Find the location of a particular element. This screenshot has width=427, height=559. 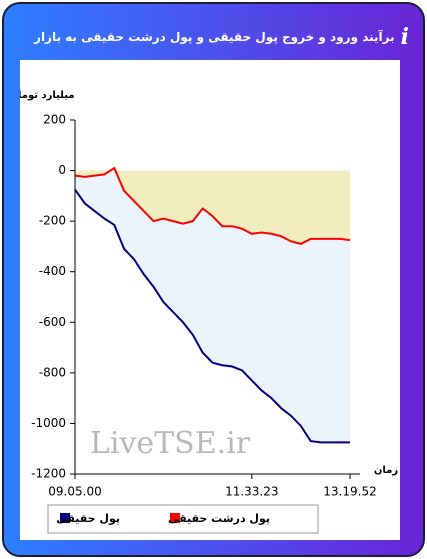

y-axis-label: میلیارد تومان is located at coordinates (47, 95).